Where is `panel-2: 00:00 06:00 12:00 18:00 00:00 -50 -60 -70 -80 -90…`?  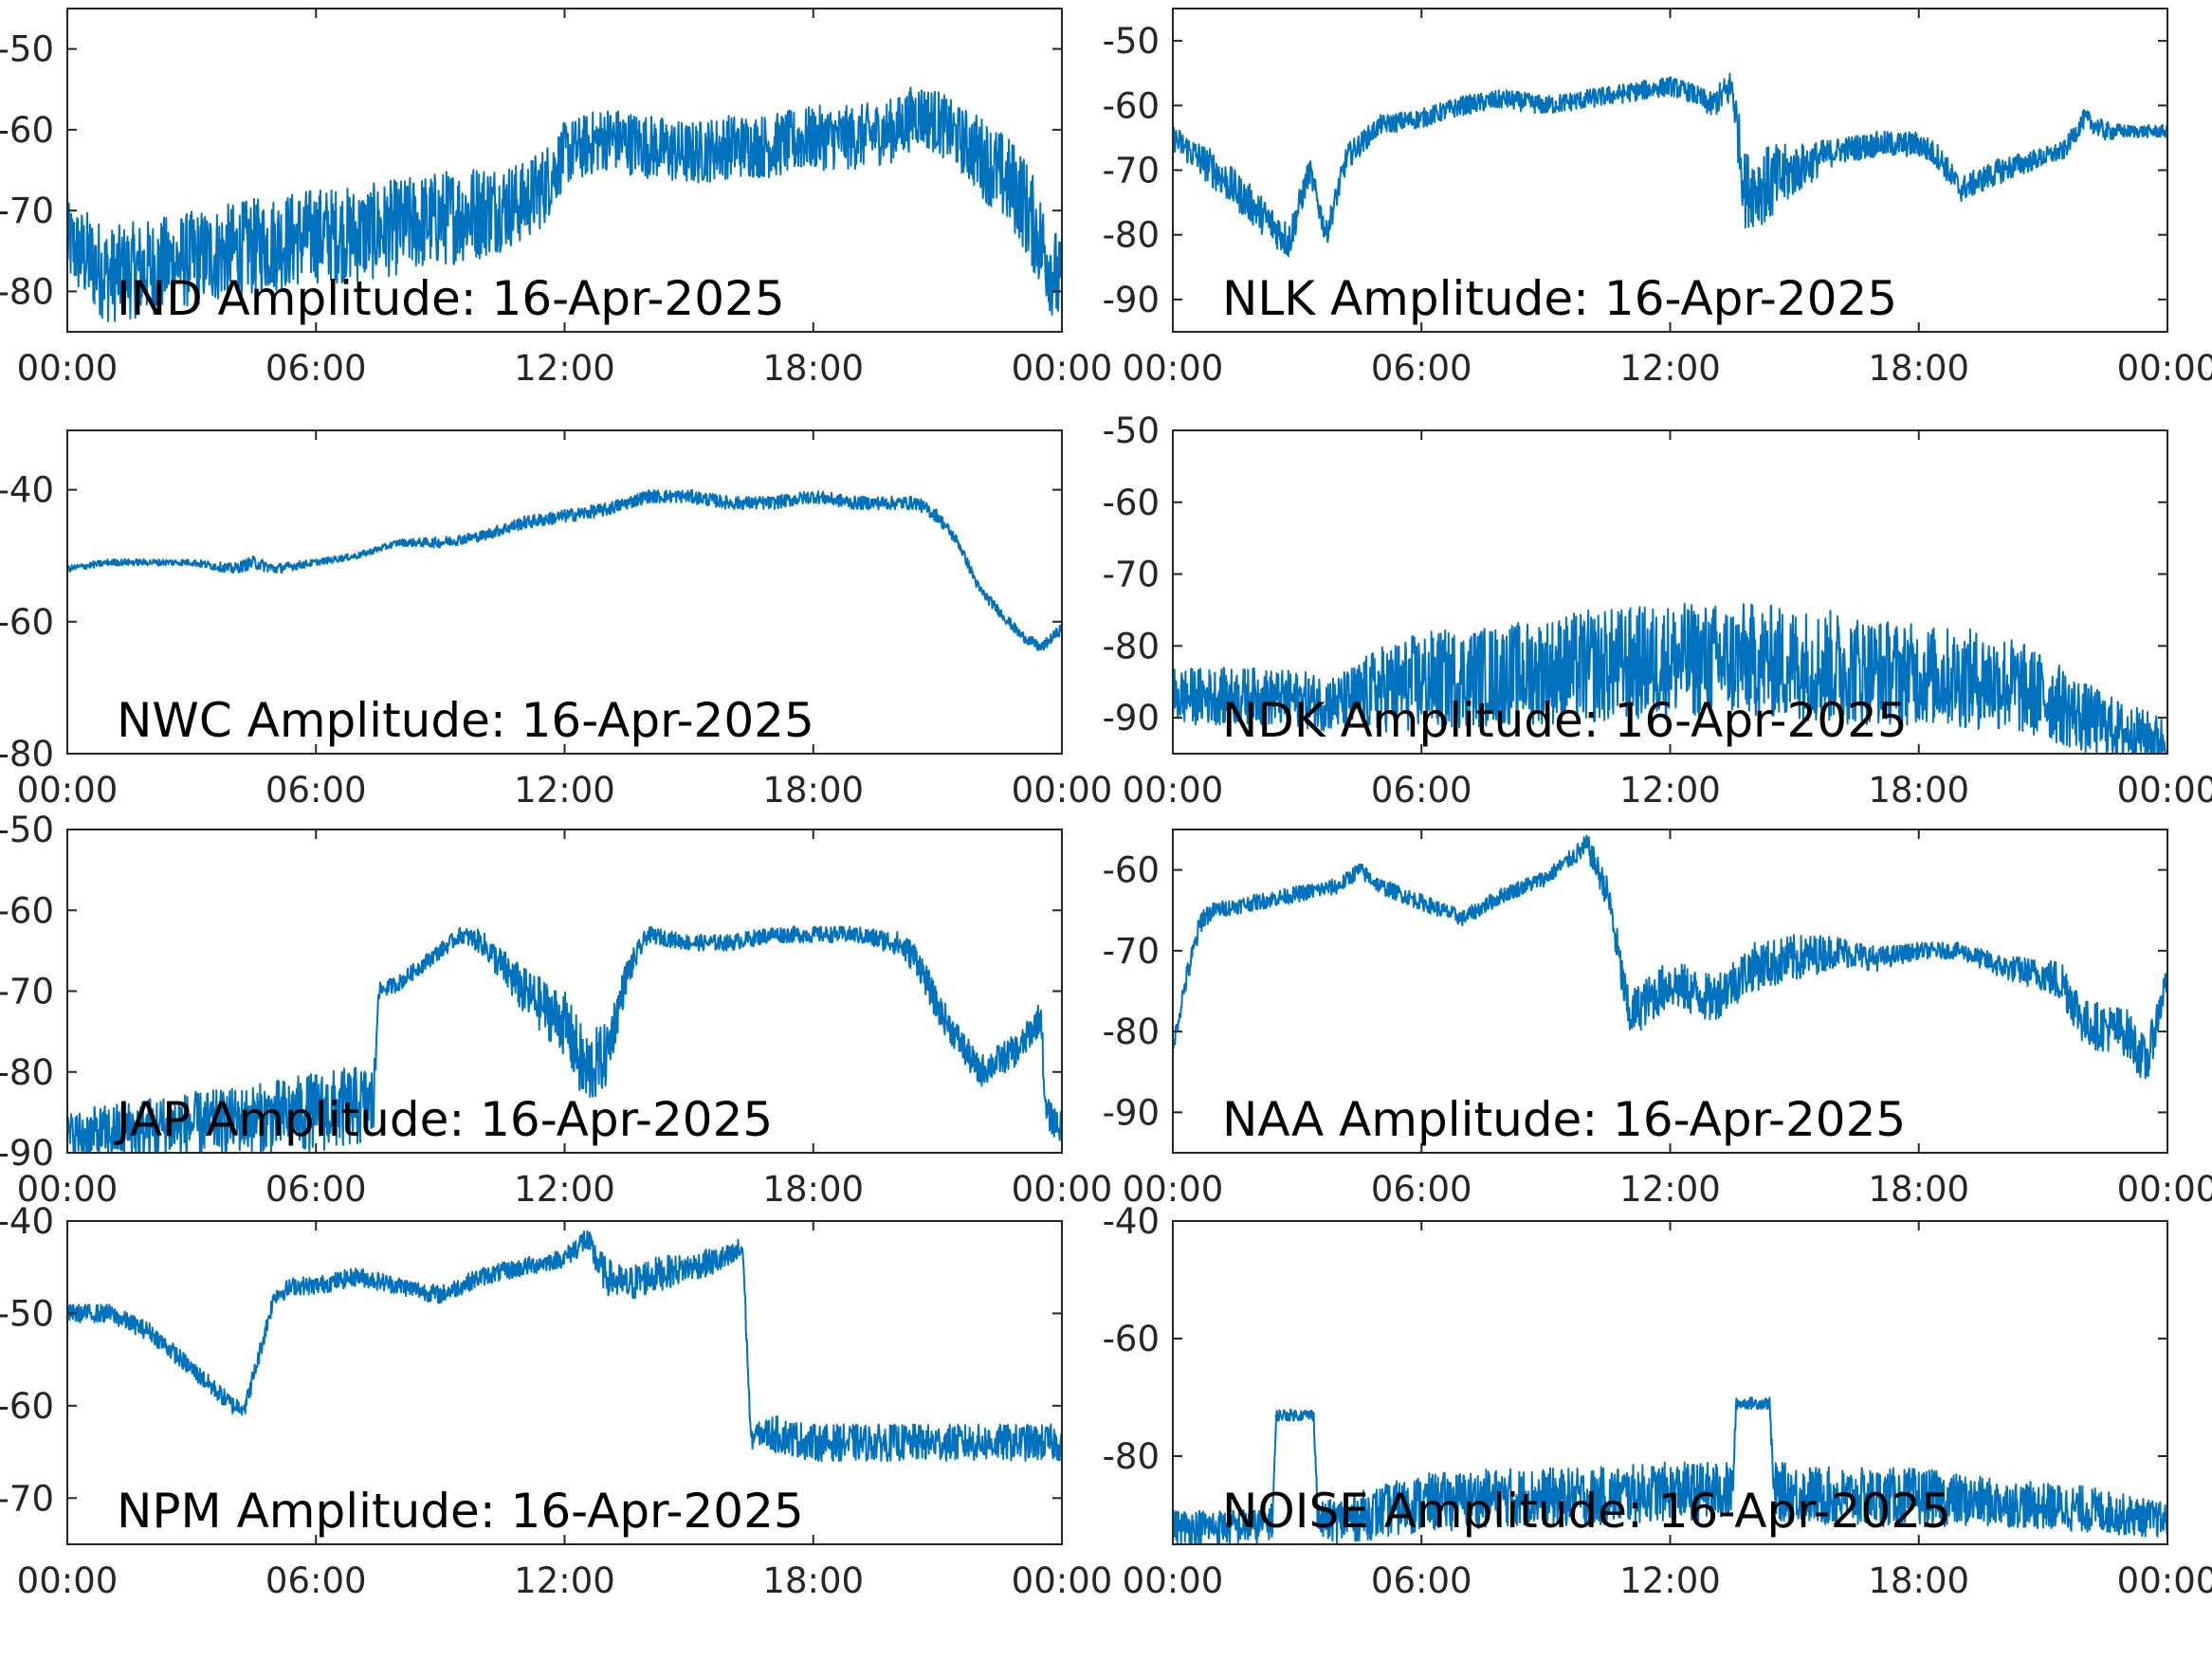 panel-2: 00:00 06:00 12:00 18:00 00:00 -50 -60 -70 -80 -90… is located at coordinates (1657, 198).